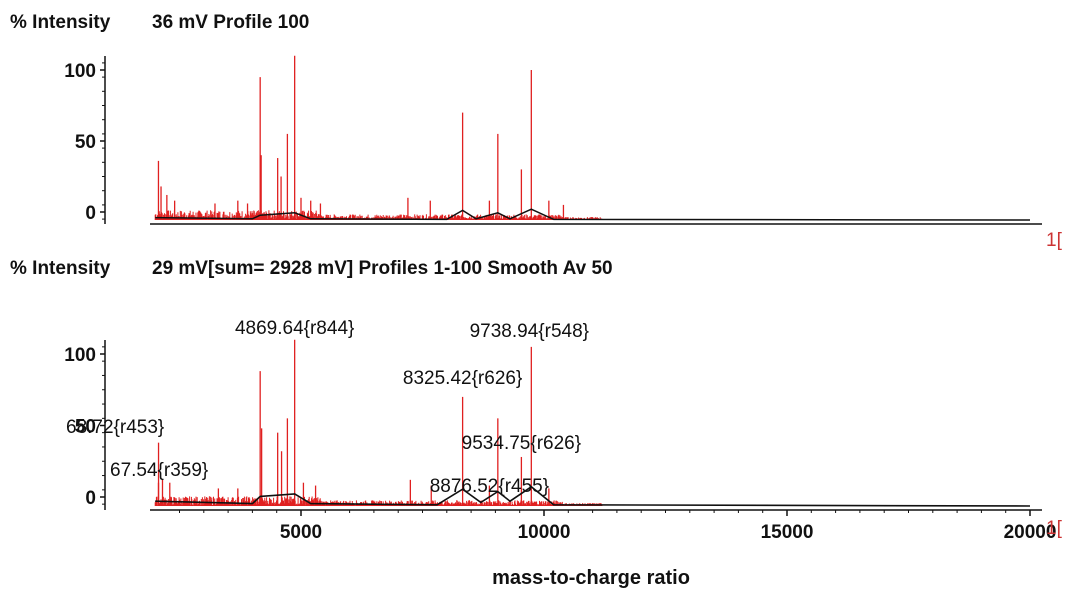 The height and width of the screenshot is (591, 1073). Describe the element at coordinates (591, 578) in the screenshot. I see `x-axis-label: mass-to-charge ratio` at that location.